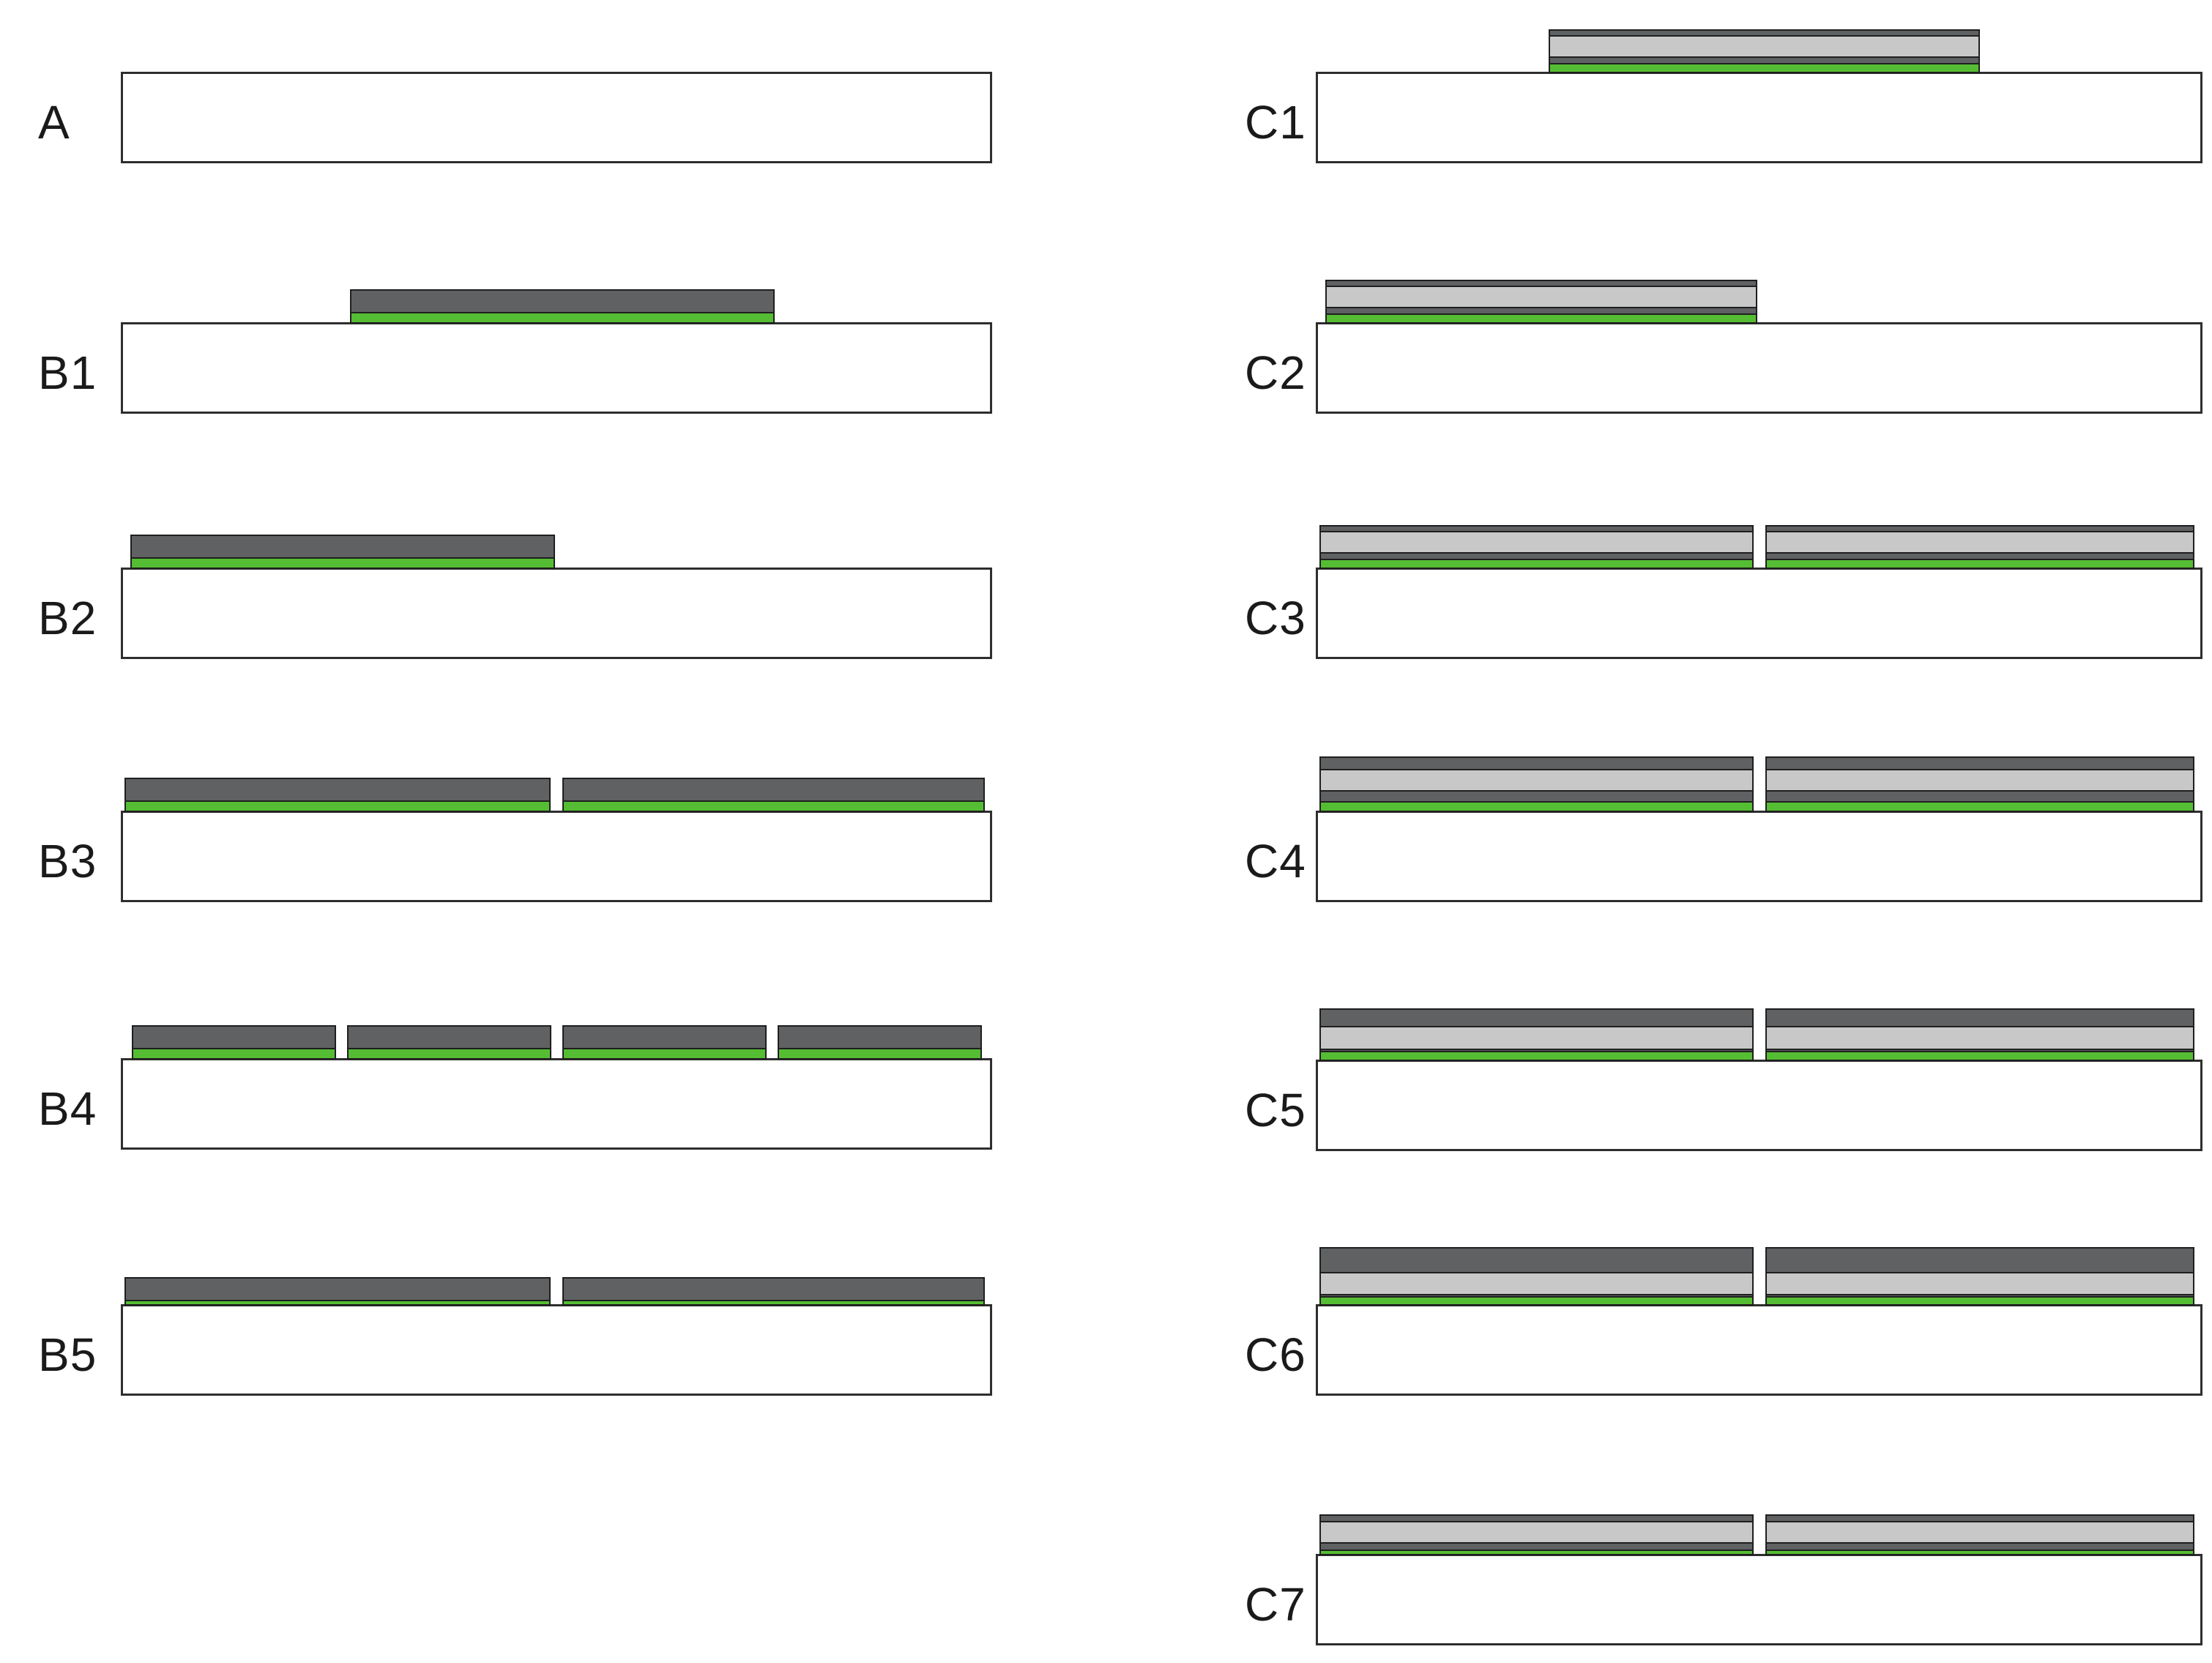  I want to click on panel-label-C4: C4, so click(1275, 861).